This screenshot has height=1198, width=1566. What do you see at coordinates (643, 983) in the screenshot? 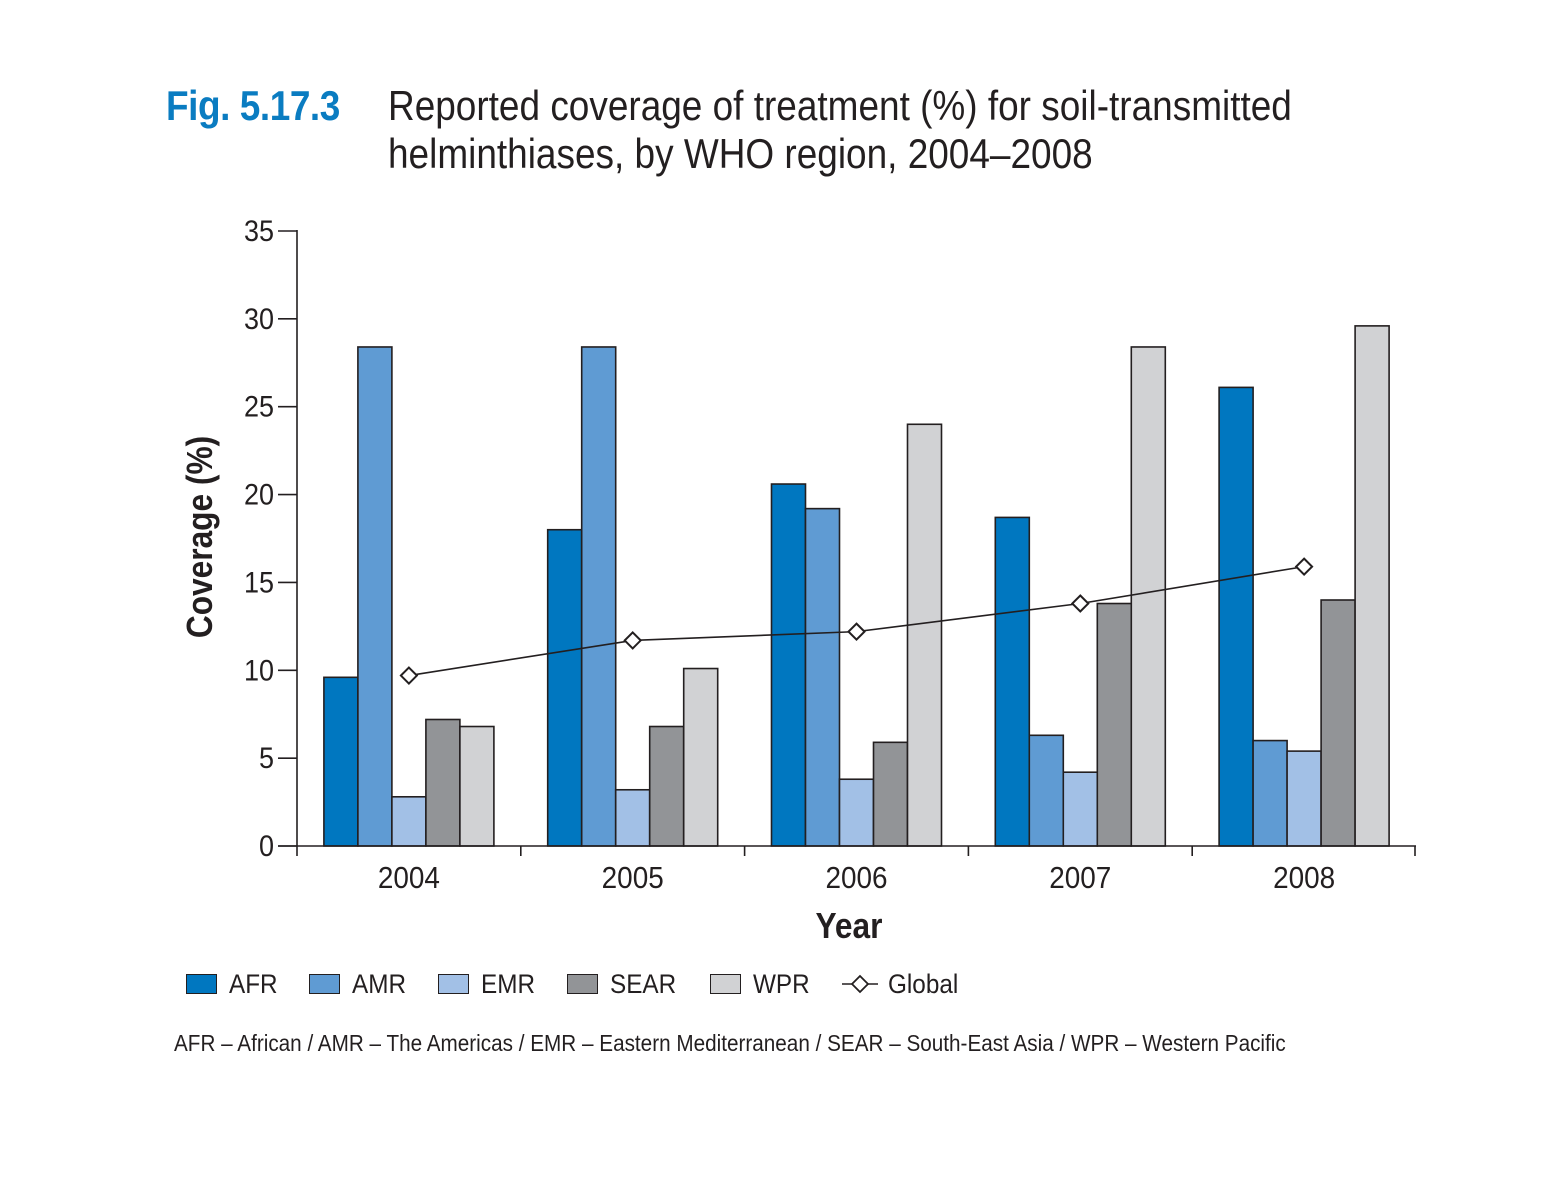
I see `legend-label-sear: SEAR` at bounding box center [643, 983].